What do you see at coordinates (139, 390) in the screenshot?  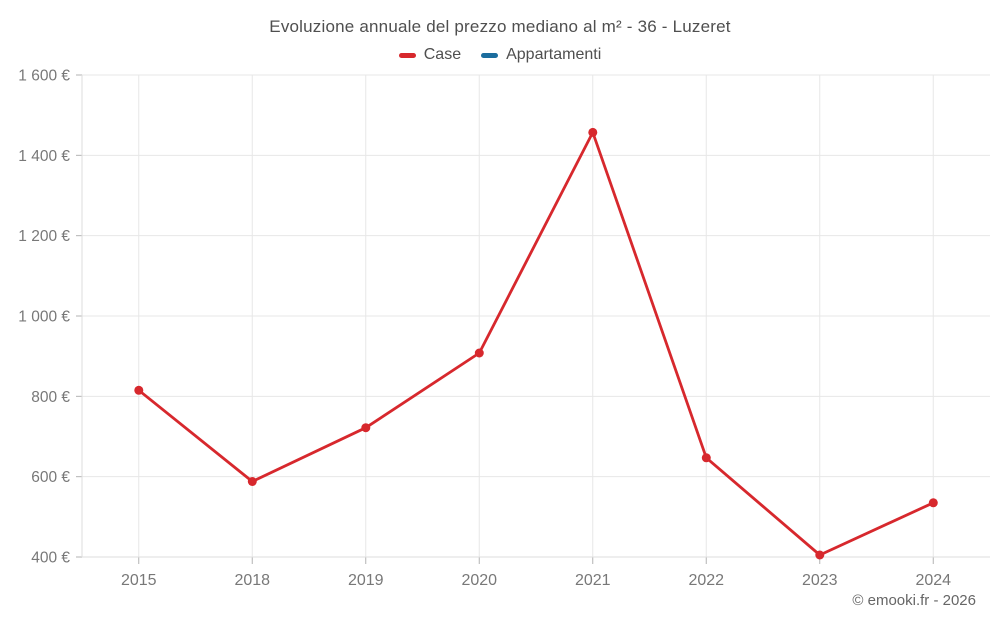 I see `case-point-2015` at bounding box center [139, 390].